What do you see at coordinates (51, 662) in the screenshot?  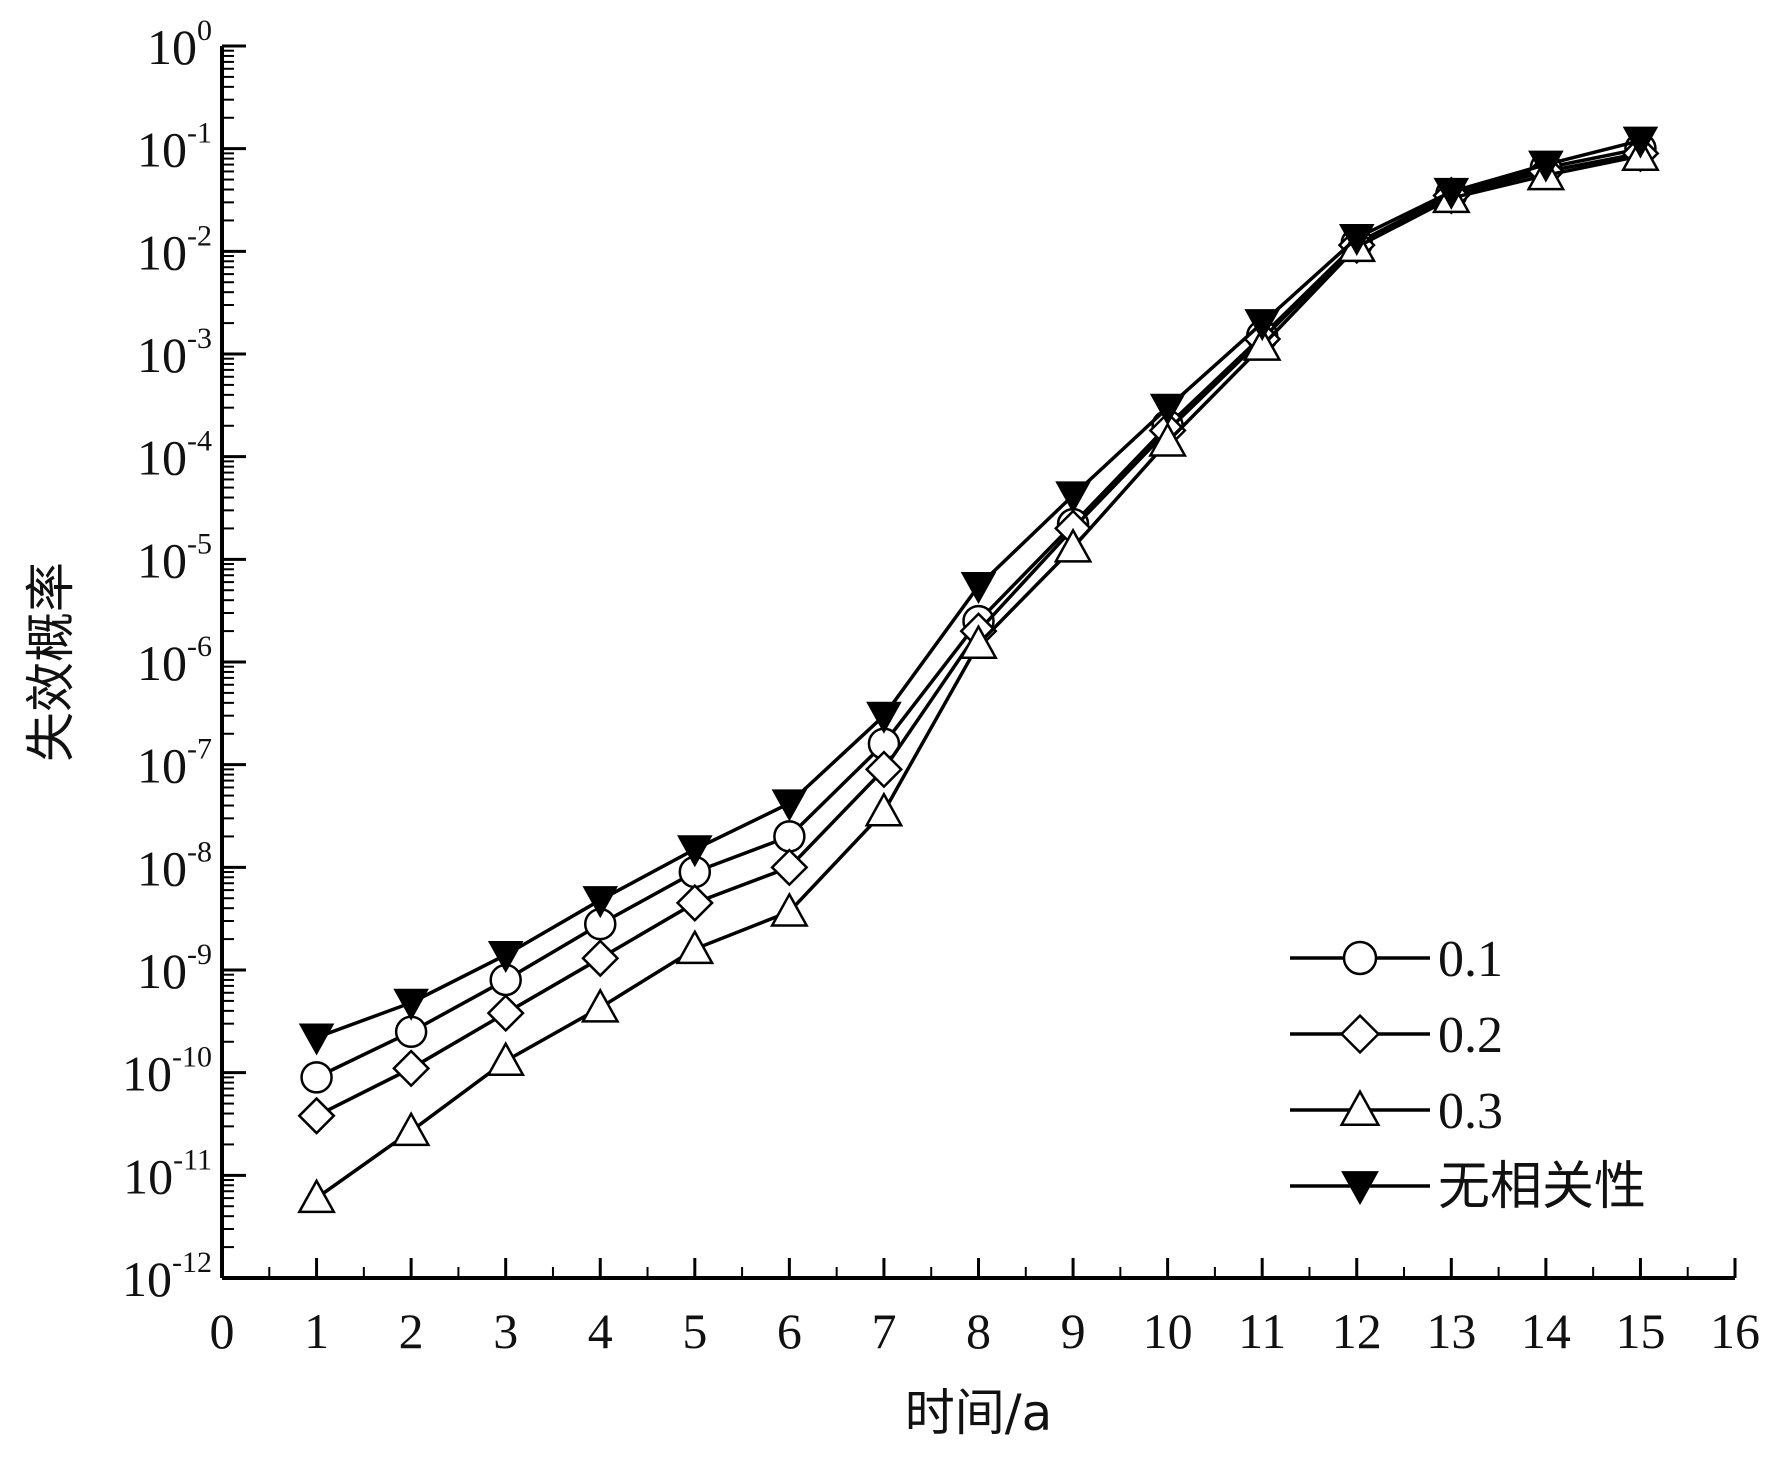 I see `y-axis-title: 失效概率` at bounding box center [51, 662].